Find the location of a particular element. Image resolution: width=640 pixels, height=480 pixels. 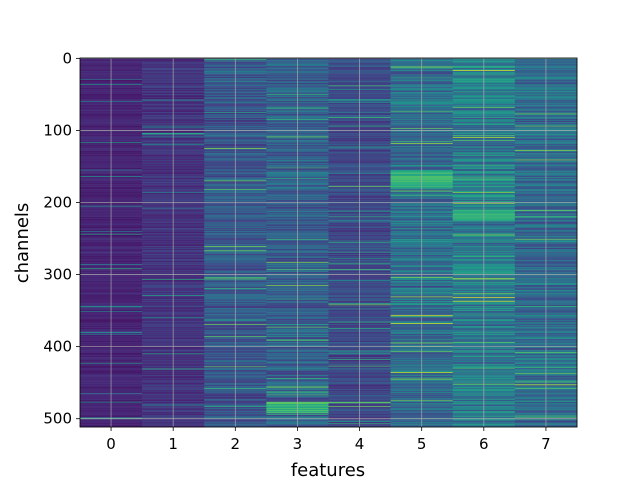

x-tick-label: 7 is located at coordinates (546, 444).